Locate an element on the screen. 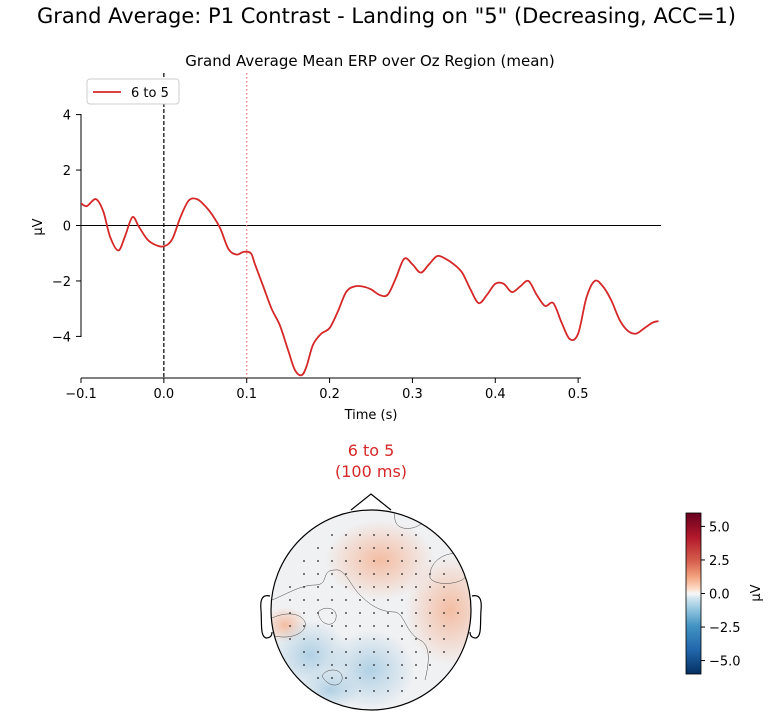  colorbar-bar is located at coordinates (693, 593).